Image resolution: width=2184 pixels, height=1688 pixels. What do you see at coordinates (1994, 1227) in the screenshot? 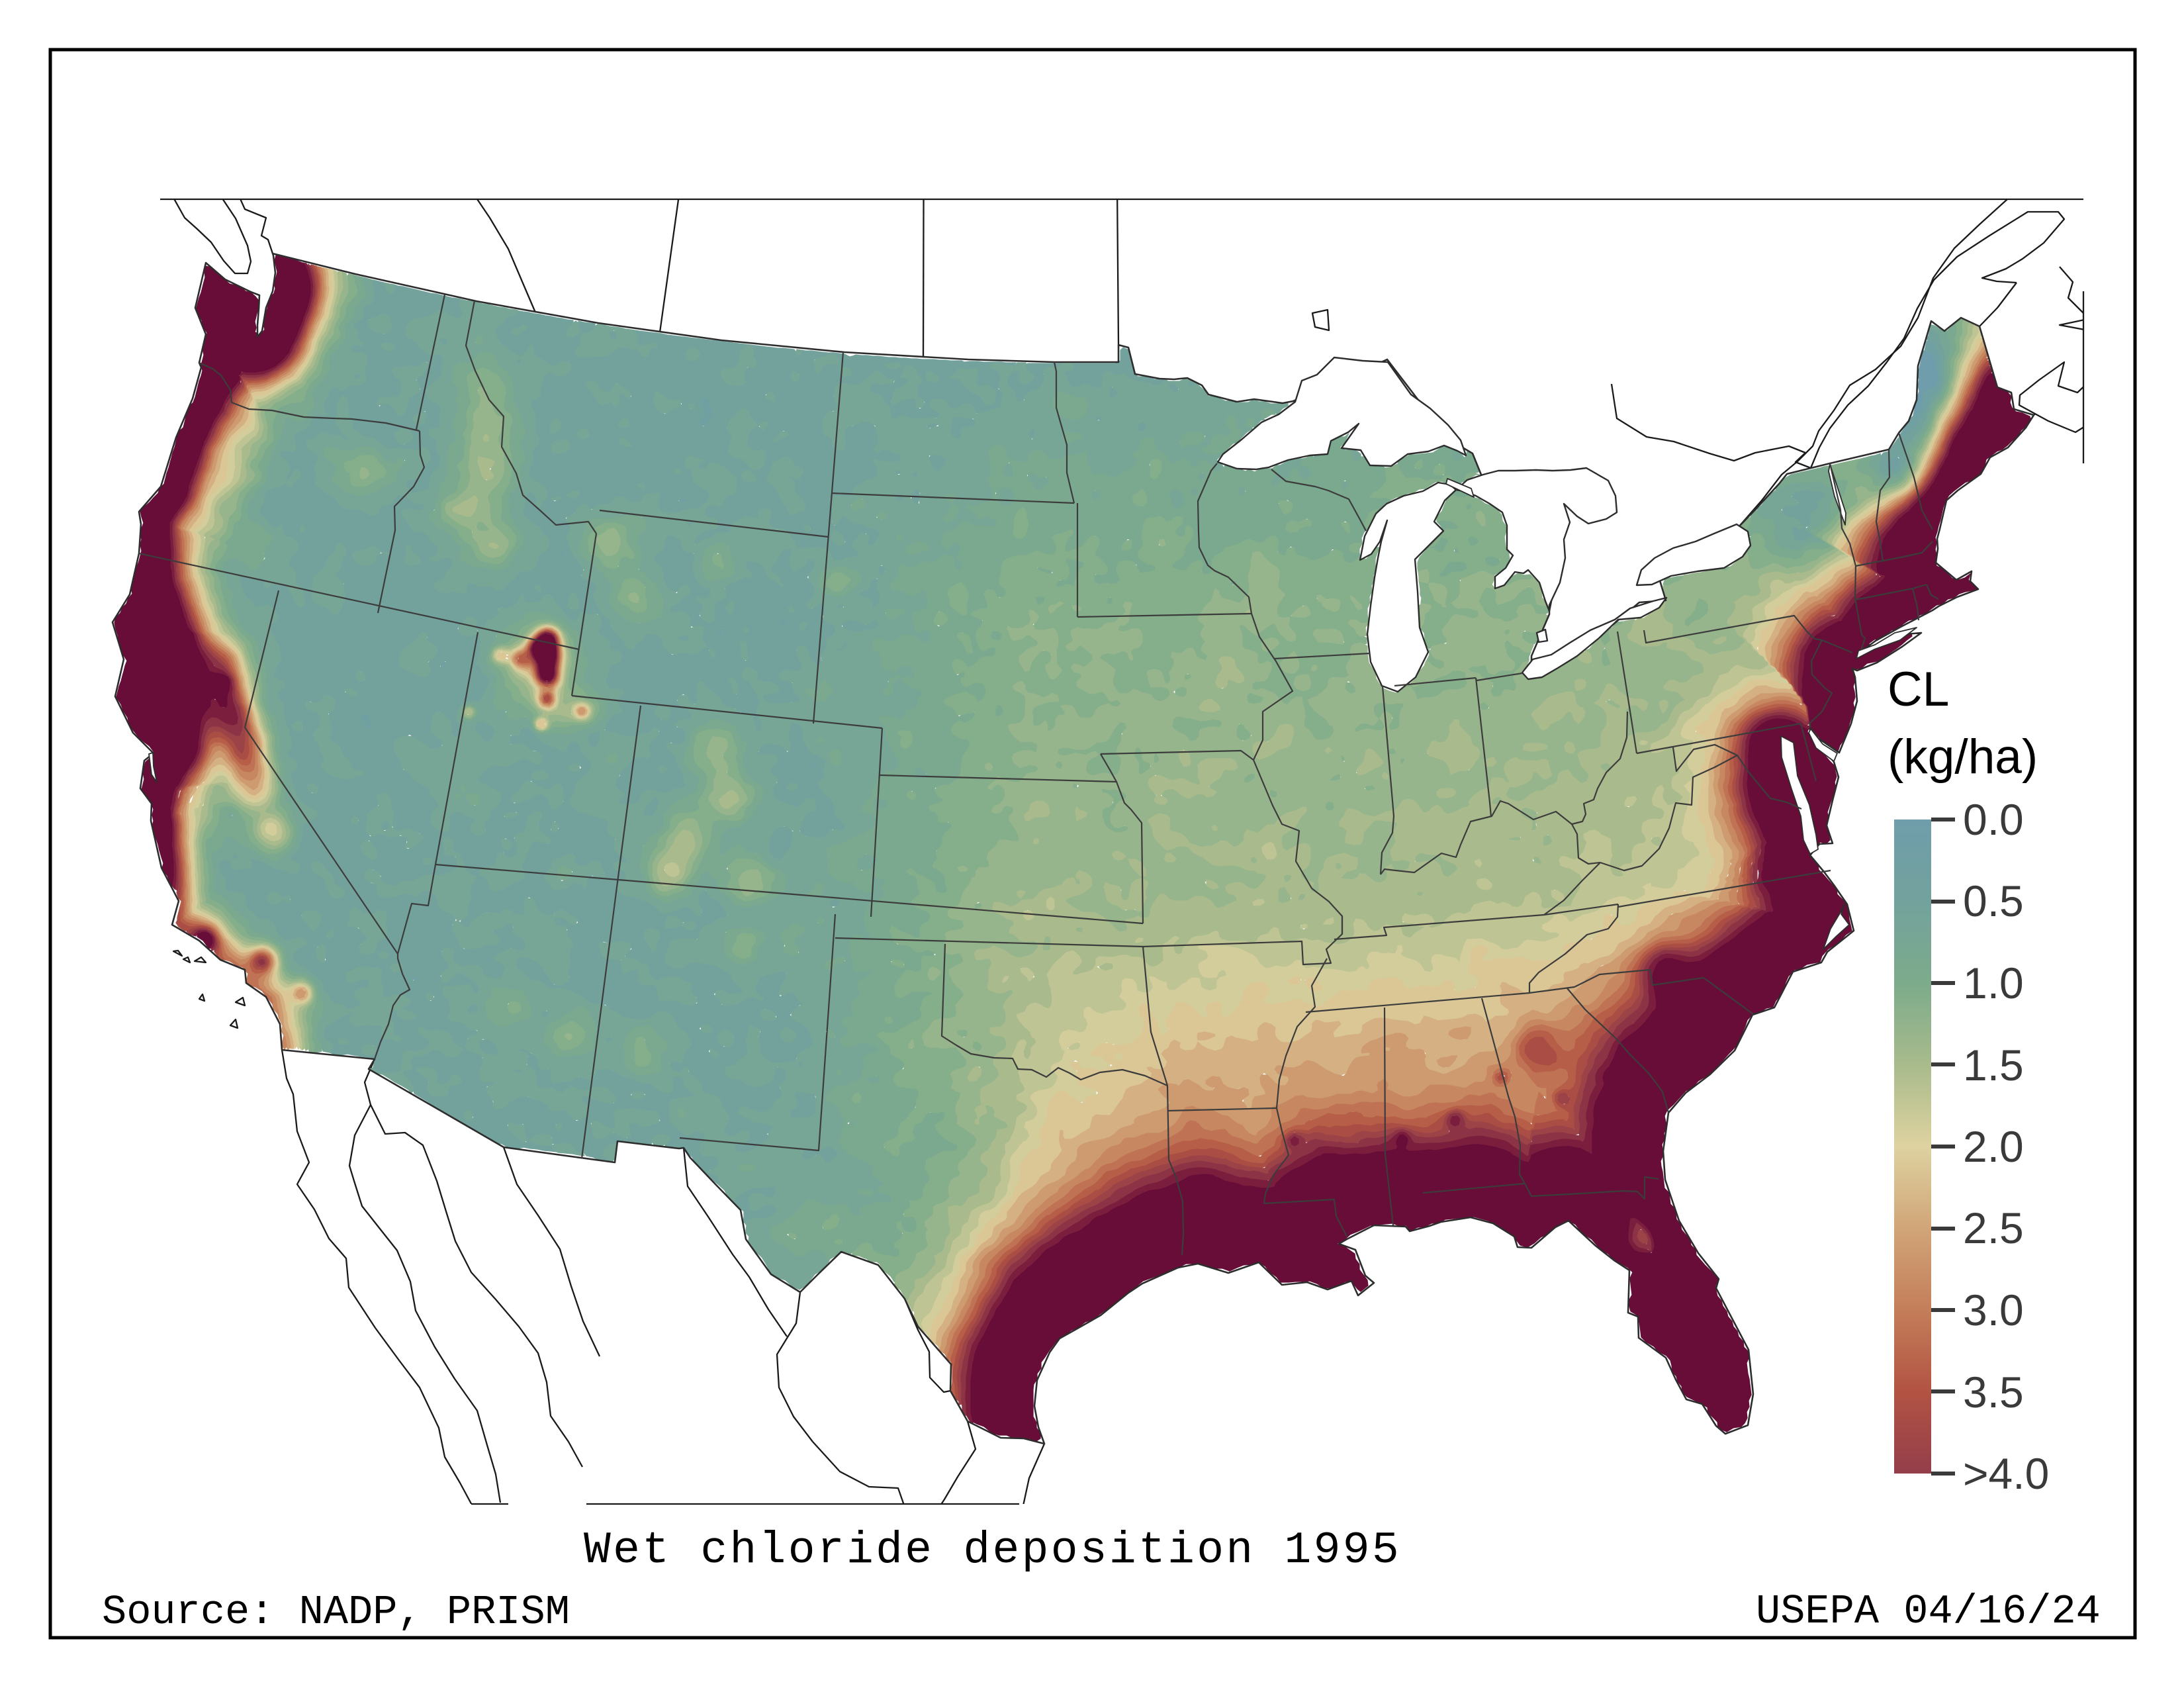
I see `svg-text: 2.5` at bounding box center [1994, 1227].